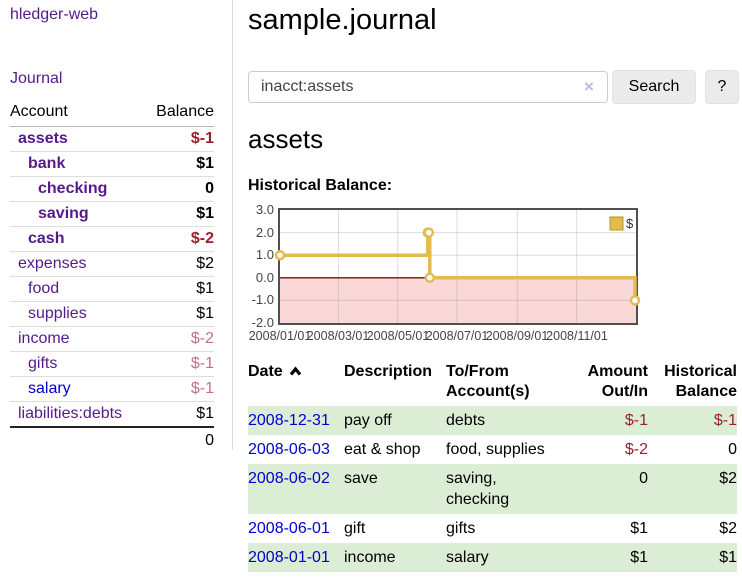  I want to click on search-button: Search, so click(654, 87).